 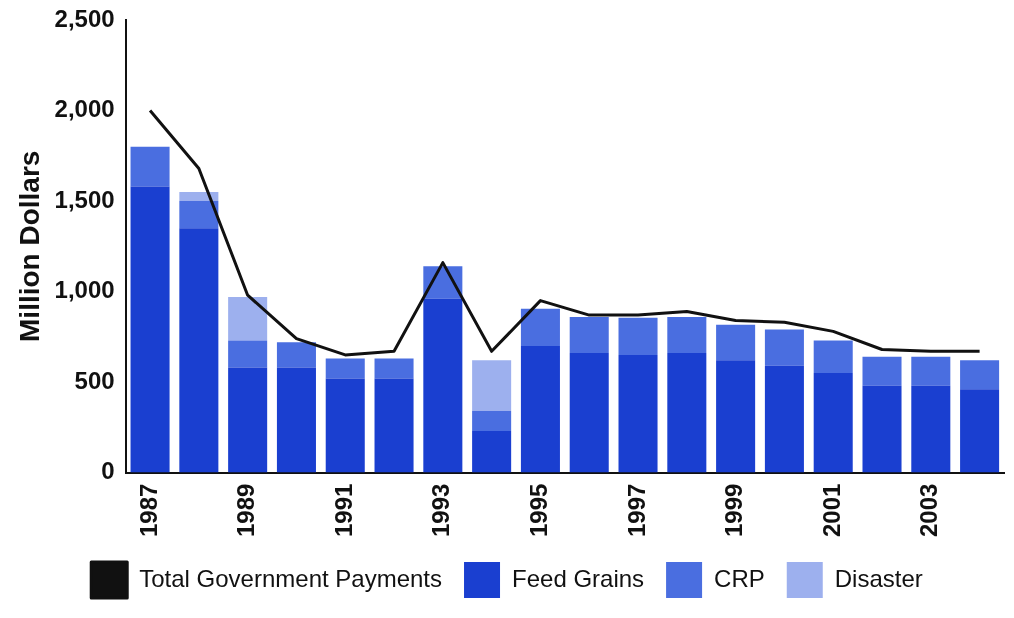 I want to click on x-tick-label: 1989, so click(x=246, y=510).